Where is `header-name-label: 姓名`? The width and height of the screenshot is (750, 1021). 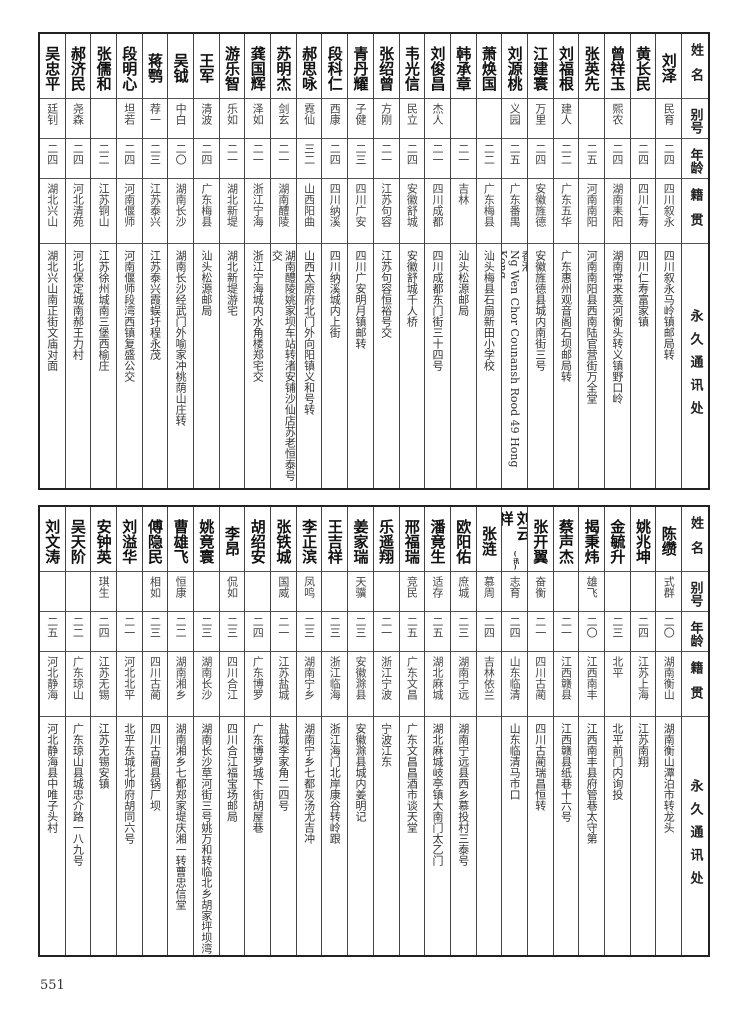 header-name-label: 姓名 is located at coordinates (696, 541).